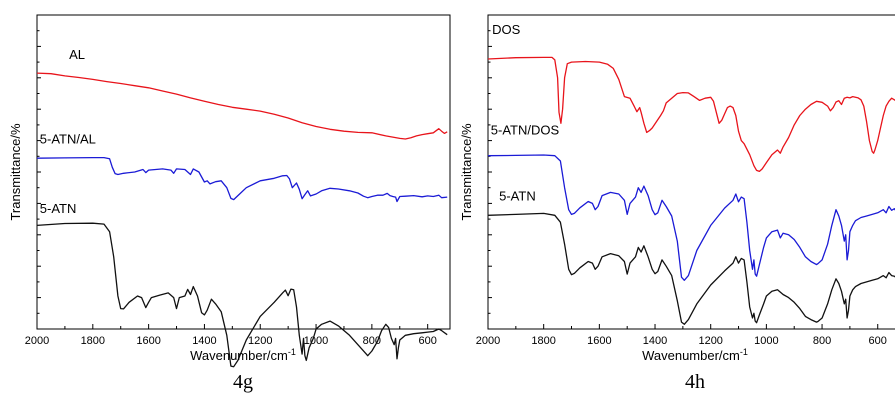  I want to click on panel-label-4h: 4h, so click(695, 382).